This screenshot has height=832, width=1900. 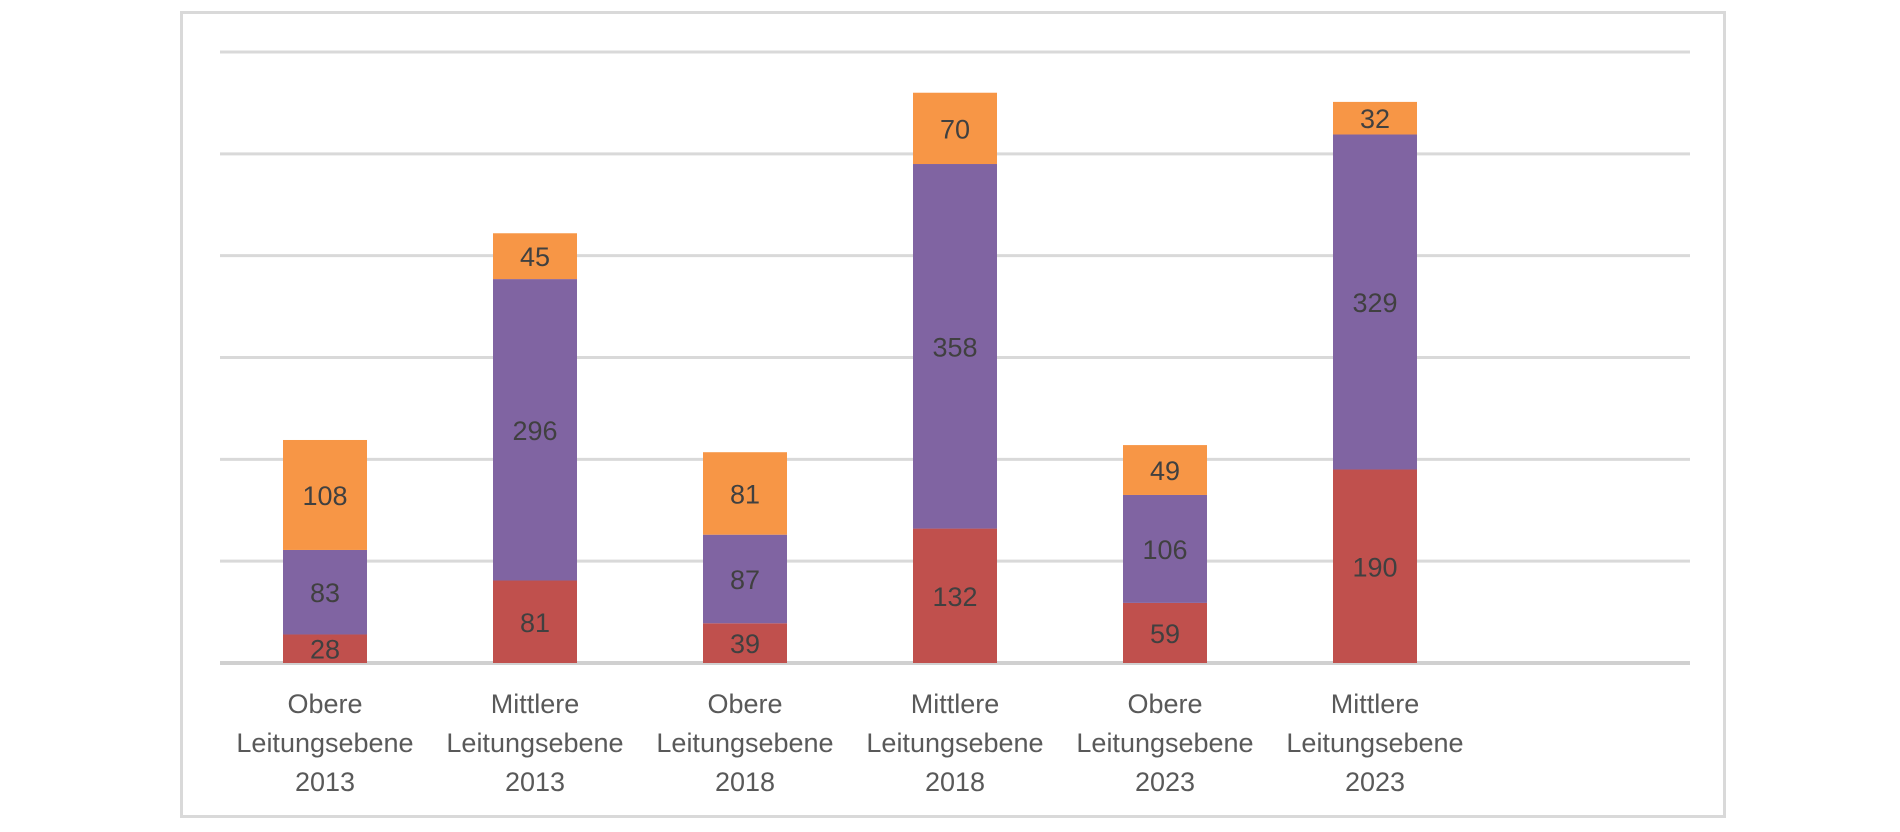 I want to click on data-label: 39, so click(x=745, y=644).